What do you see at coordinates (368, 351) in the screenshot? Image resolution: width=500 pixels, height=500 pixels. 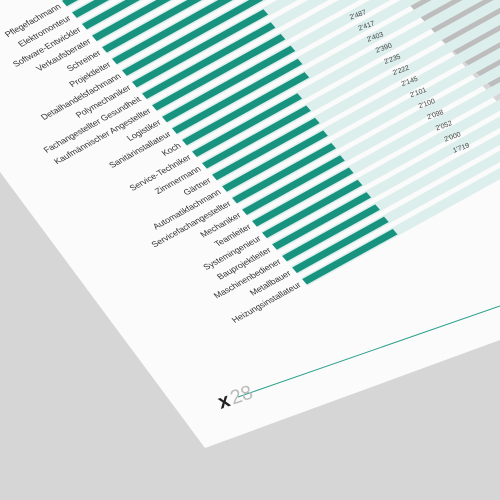 I see `footer-rule` at bounding box center [368, 351].